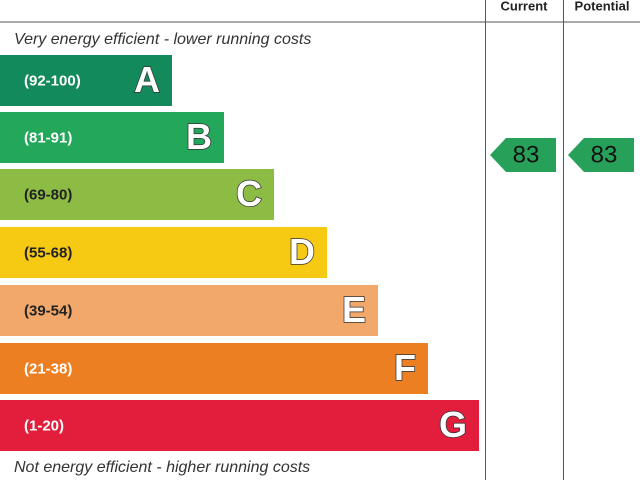 The height and width of the screenshot is (480, 640). Describe the element at coordinates (302, 251) in the screenshot. I see `band-letter: D` at that location.